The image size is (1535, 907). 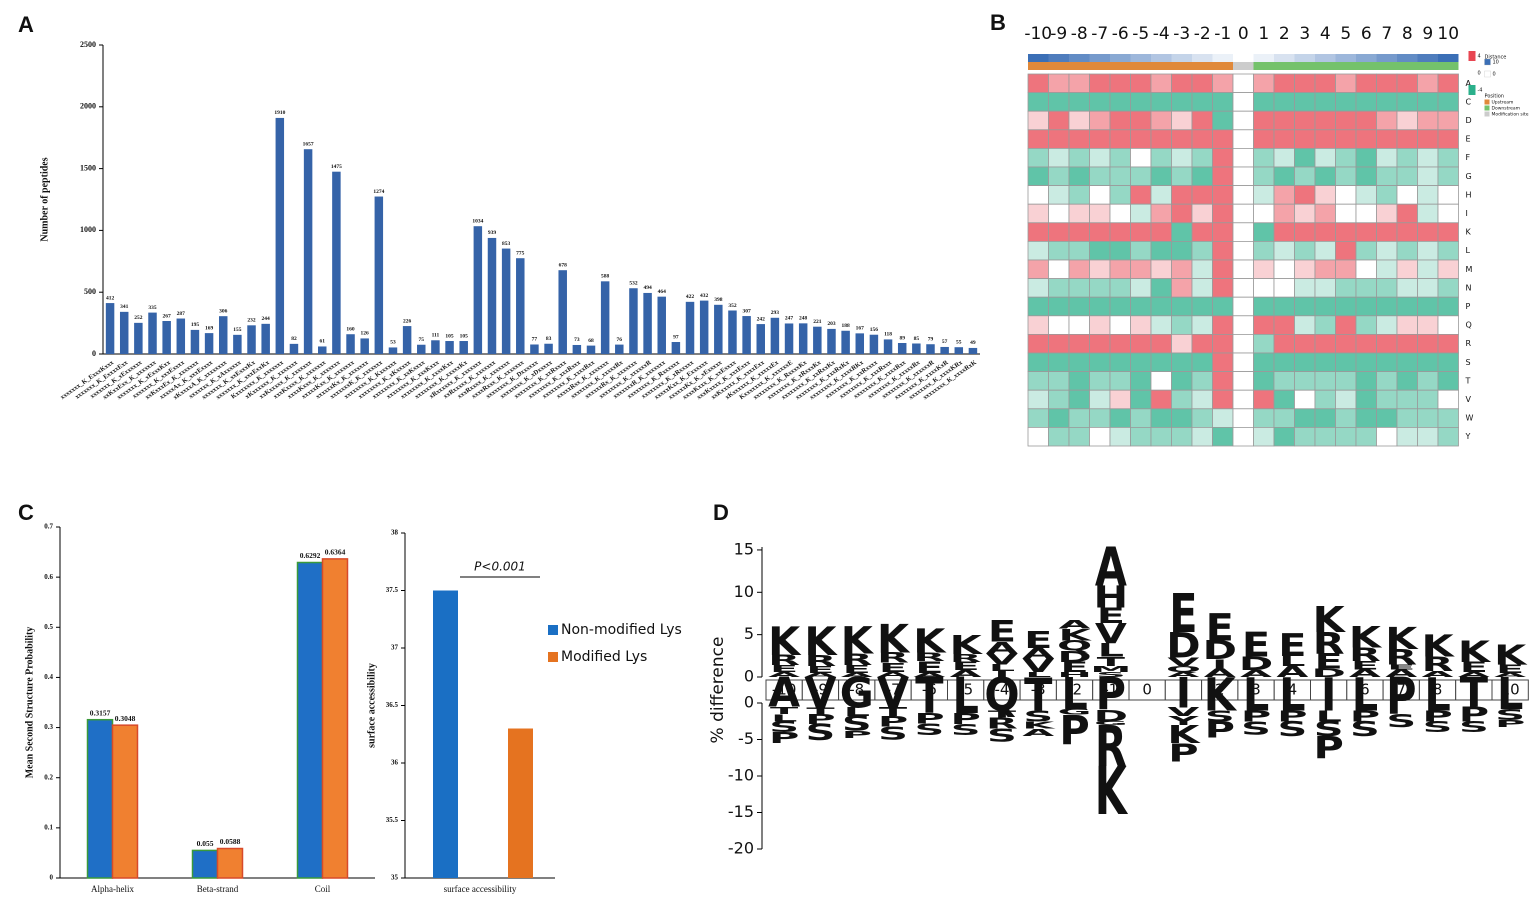 I want to click on position-label: -6, so click(x=929, y=690).